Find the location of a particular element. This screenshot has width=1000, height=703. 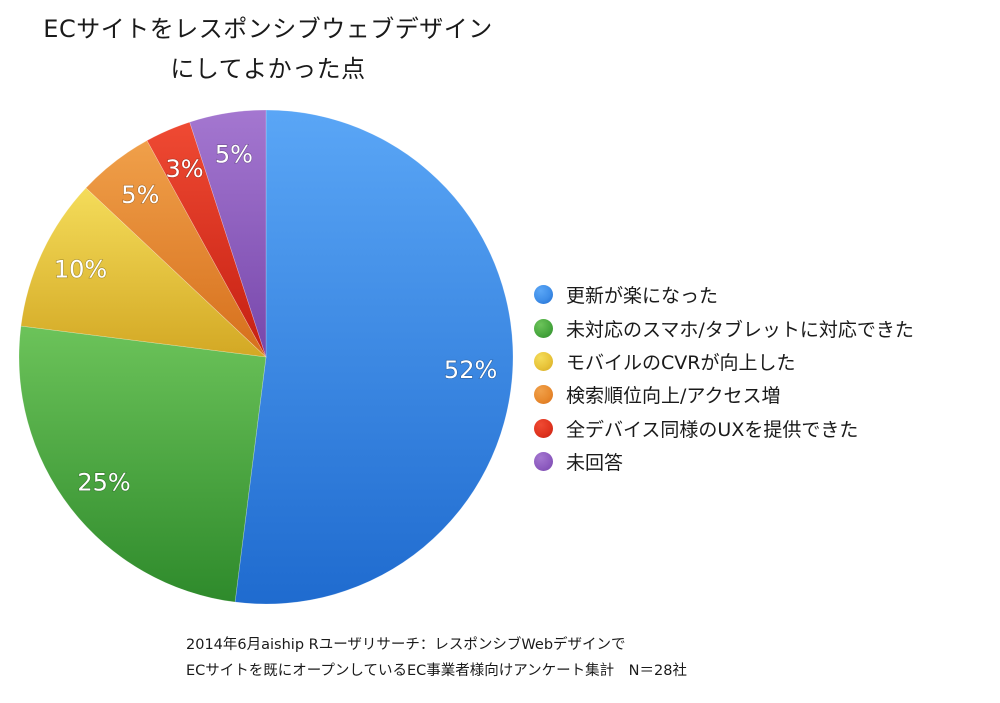

data-label-2: 25% is located at coordinates (103, 483).